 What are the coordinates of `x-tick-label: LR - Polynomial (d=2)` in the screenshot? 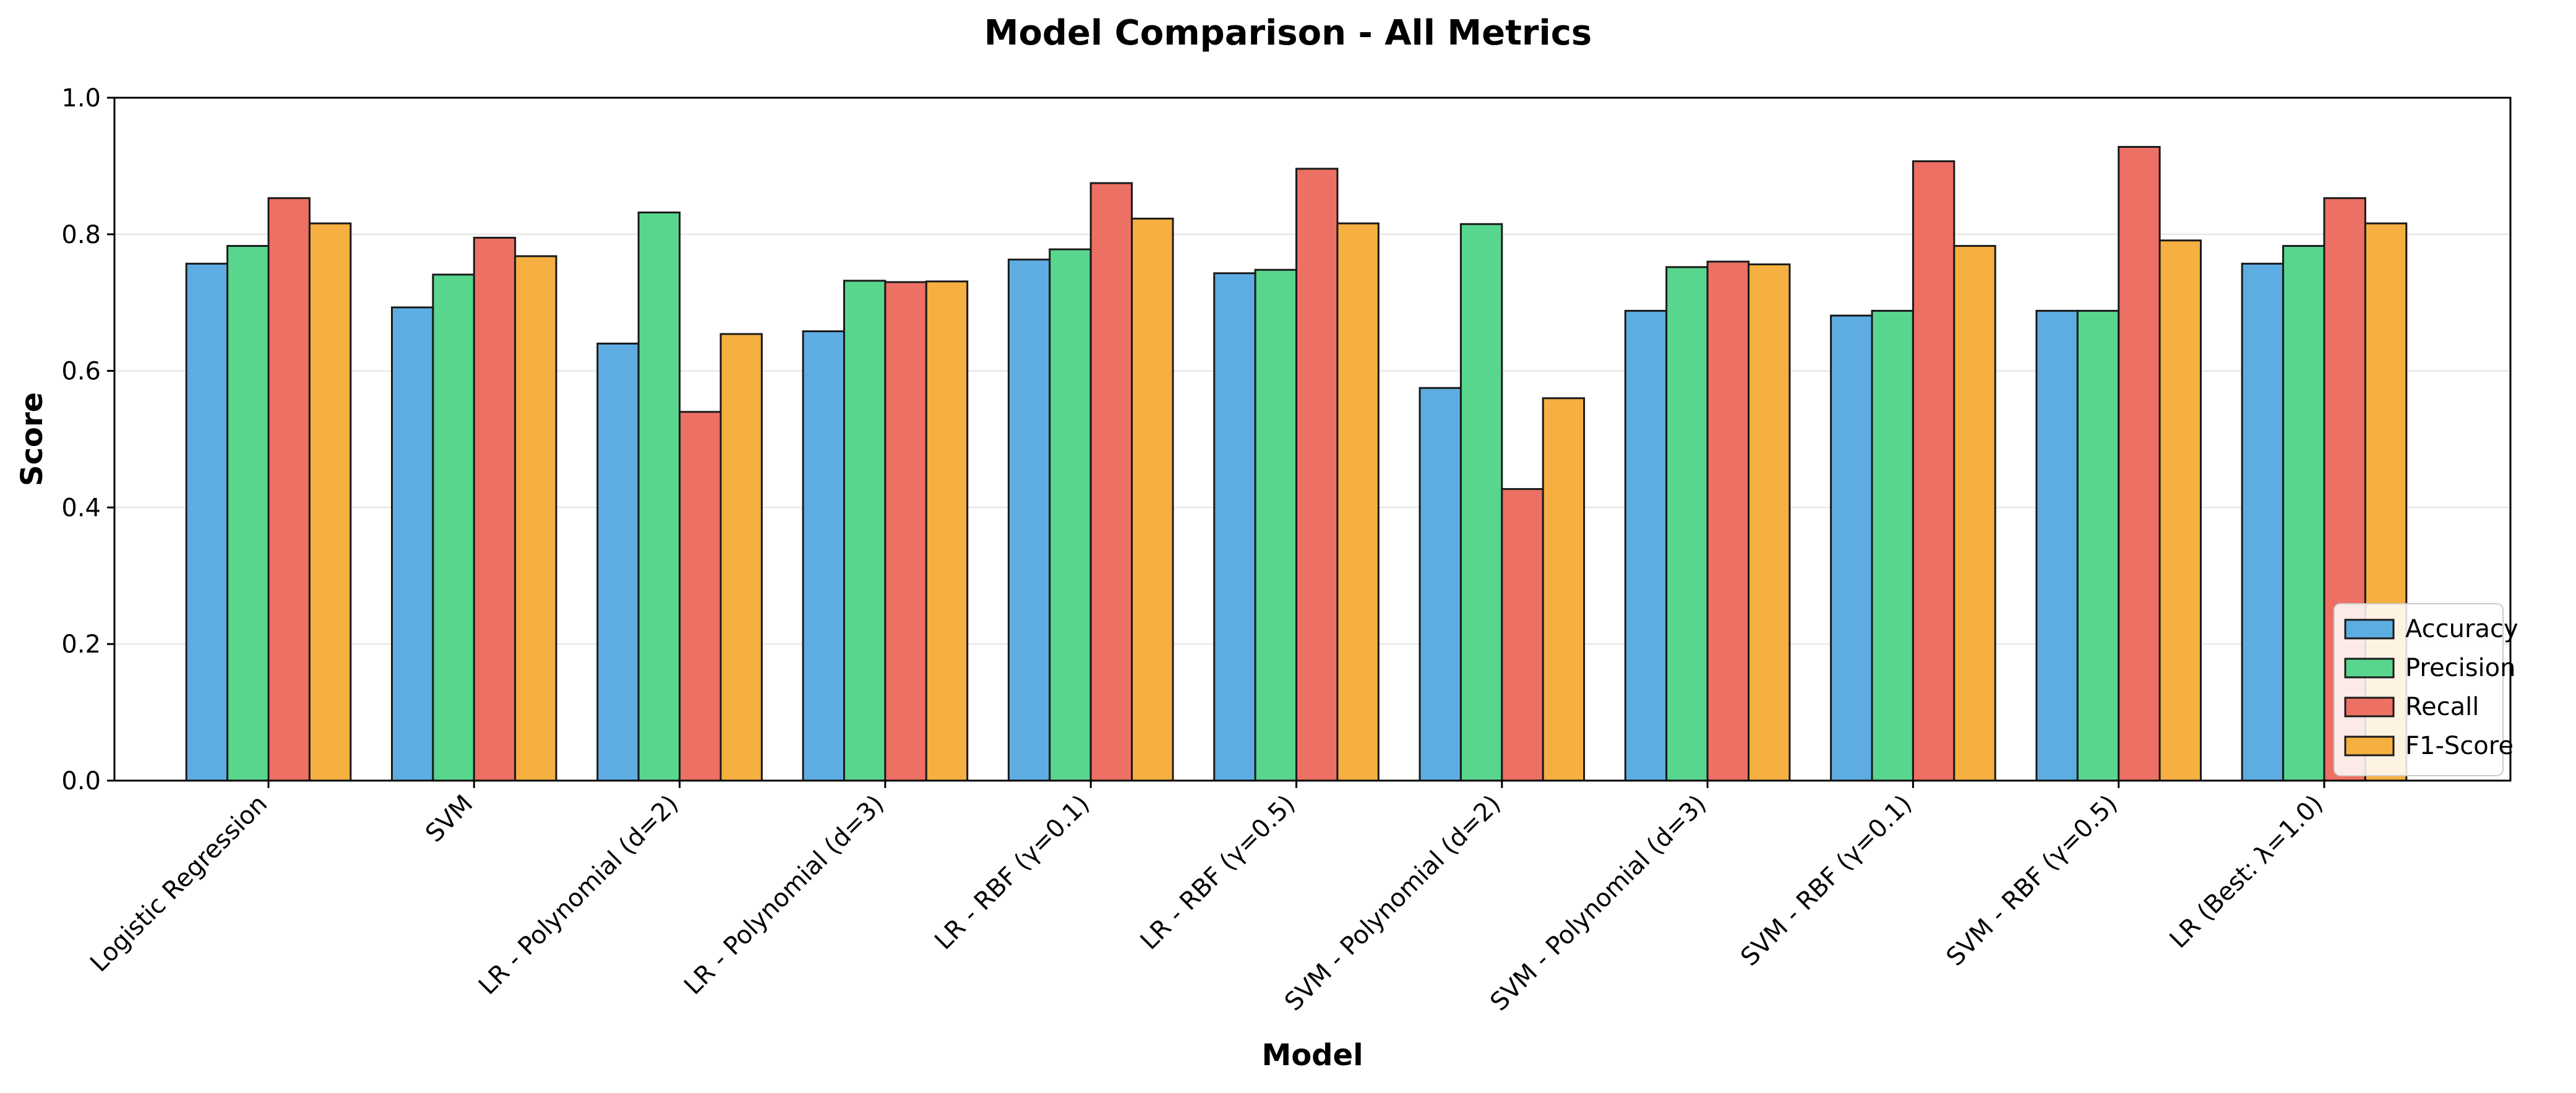 It's located at (578, 895).